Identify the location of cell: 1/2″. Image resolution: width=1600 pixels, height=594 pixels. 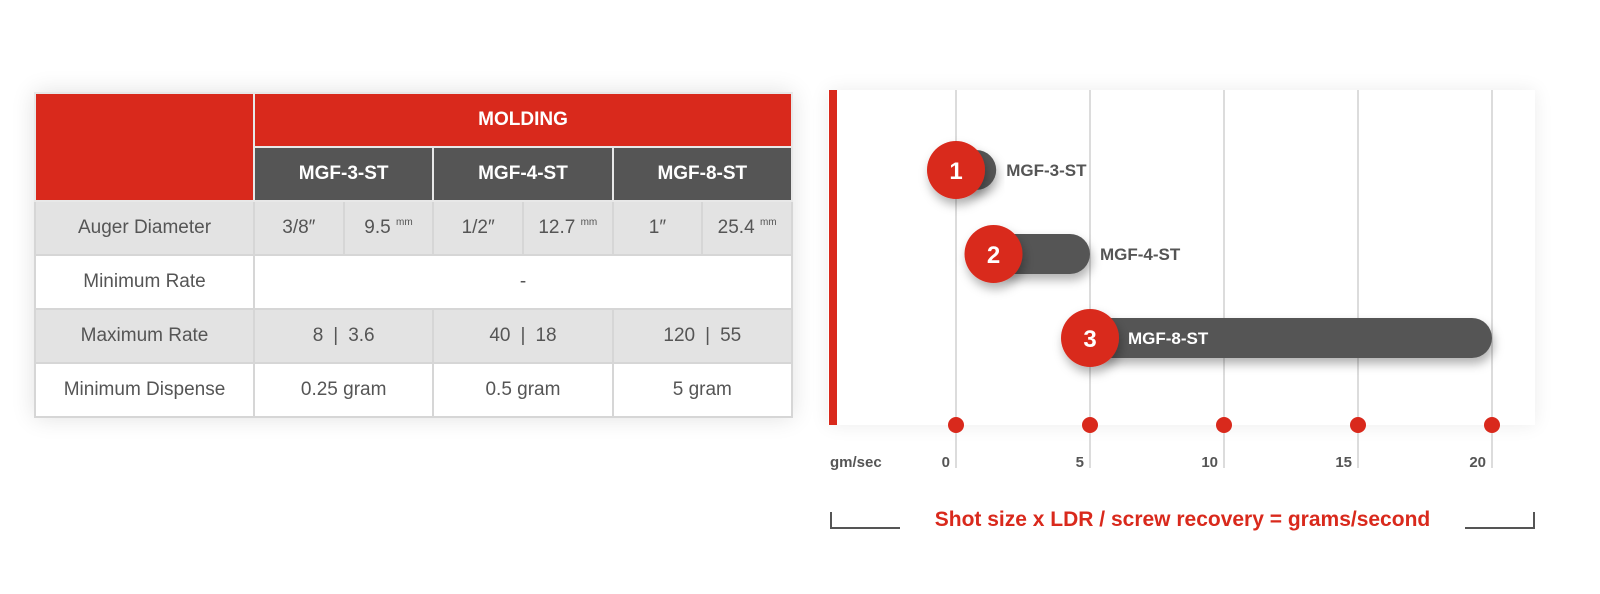
(478, 228).